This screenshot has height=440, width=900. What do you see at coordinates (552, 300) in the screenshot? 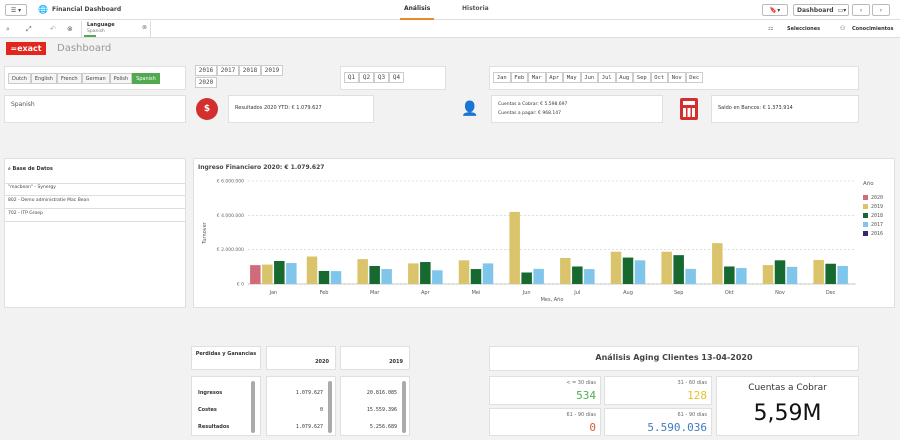
I see `x-axis-label: Mes, Año` at bounding box center [552, 300].